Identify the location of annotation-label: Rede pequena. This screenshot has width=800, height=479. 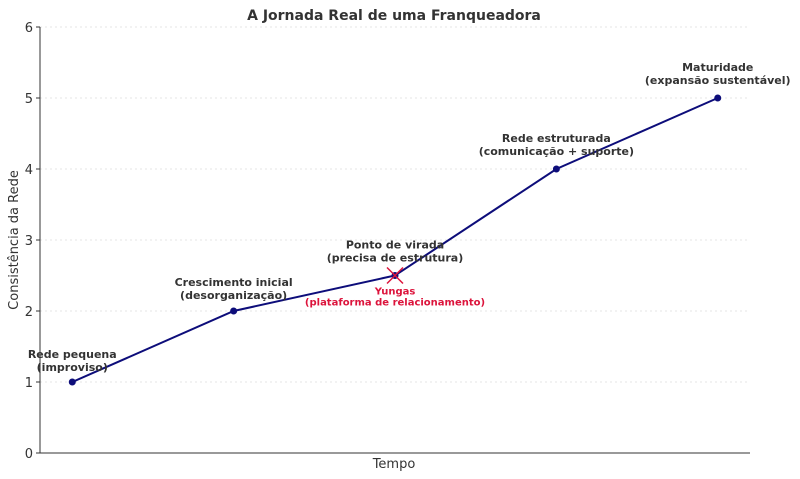
(72, 354).